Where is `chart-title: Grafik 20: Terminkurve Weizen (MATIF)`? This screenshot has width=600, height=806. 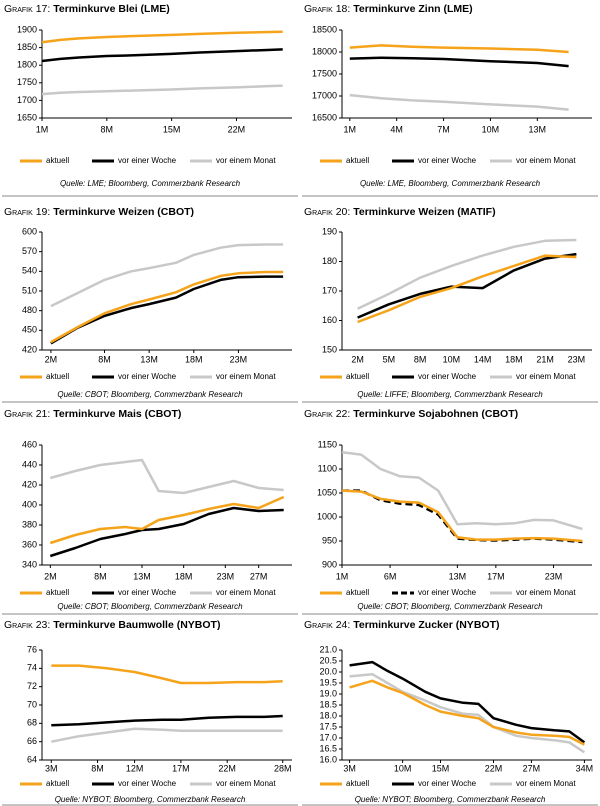 chart-title: Grafik 20: Terminkurve Weizen (MATIF) is located at coordinates (400, 212).